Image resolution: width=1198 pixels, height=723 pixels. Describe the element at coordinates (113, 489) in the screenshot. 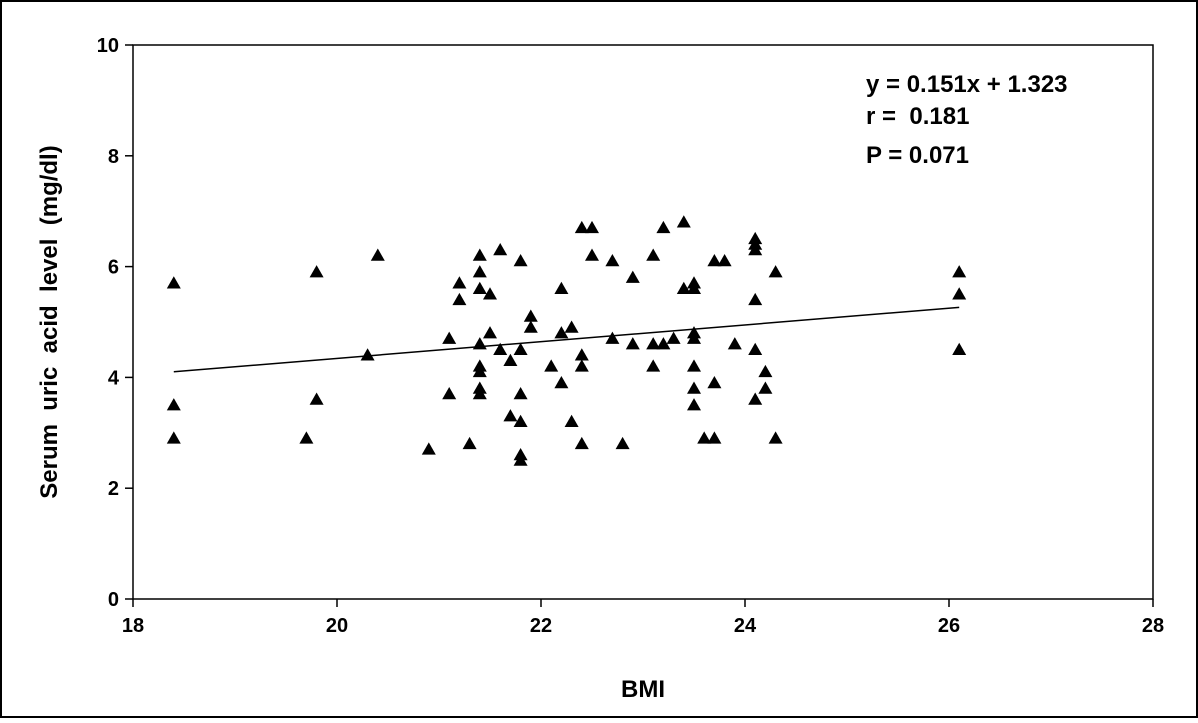

I see `y-tick-label: 2` at that location.